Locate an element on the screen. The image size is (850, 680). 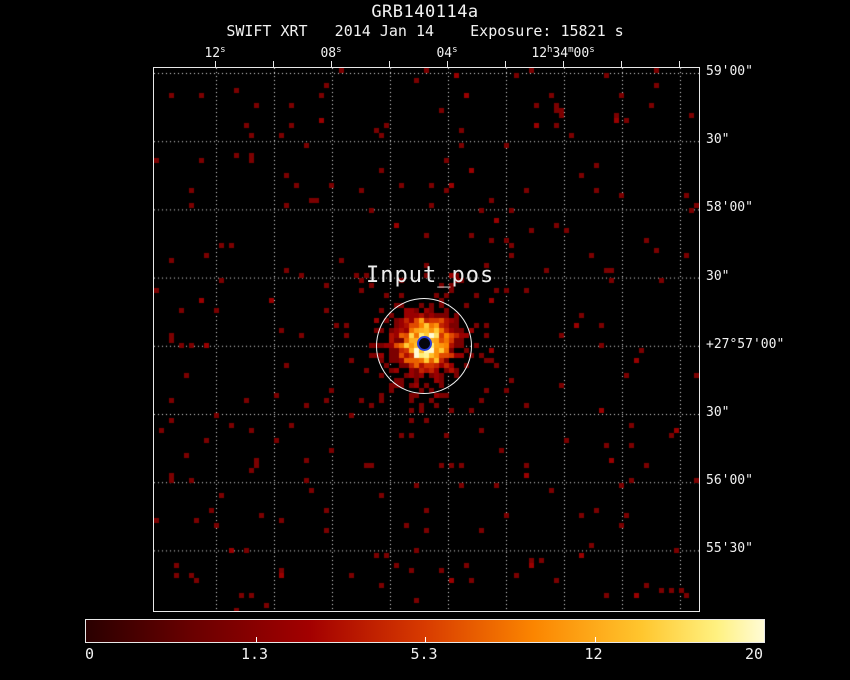
colorbar-tick-label: 1.3 is located at coordinates (254, 654).